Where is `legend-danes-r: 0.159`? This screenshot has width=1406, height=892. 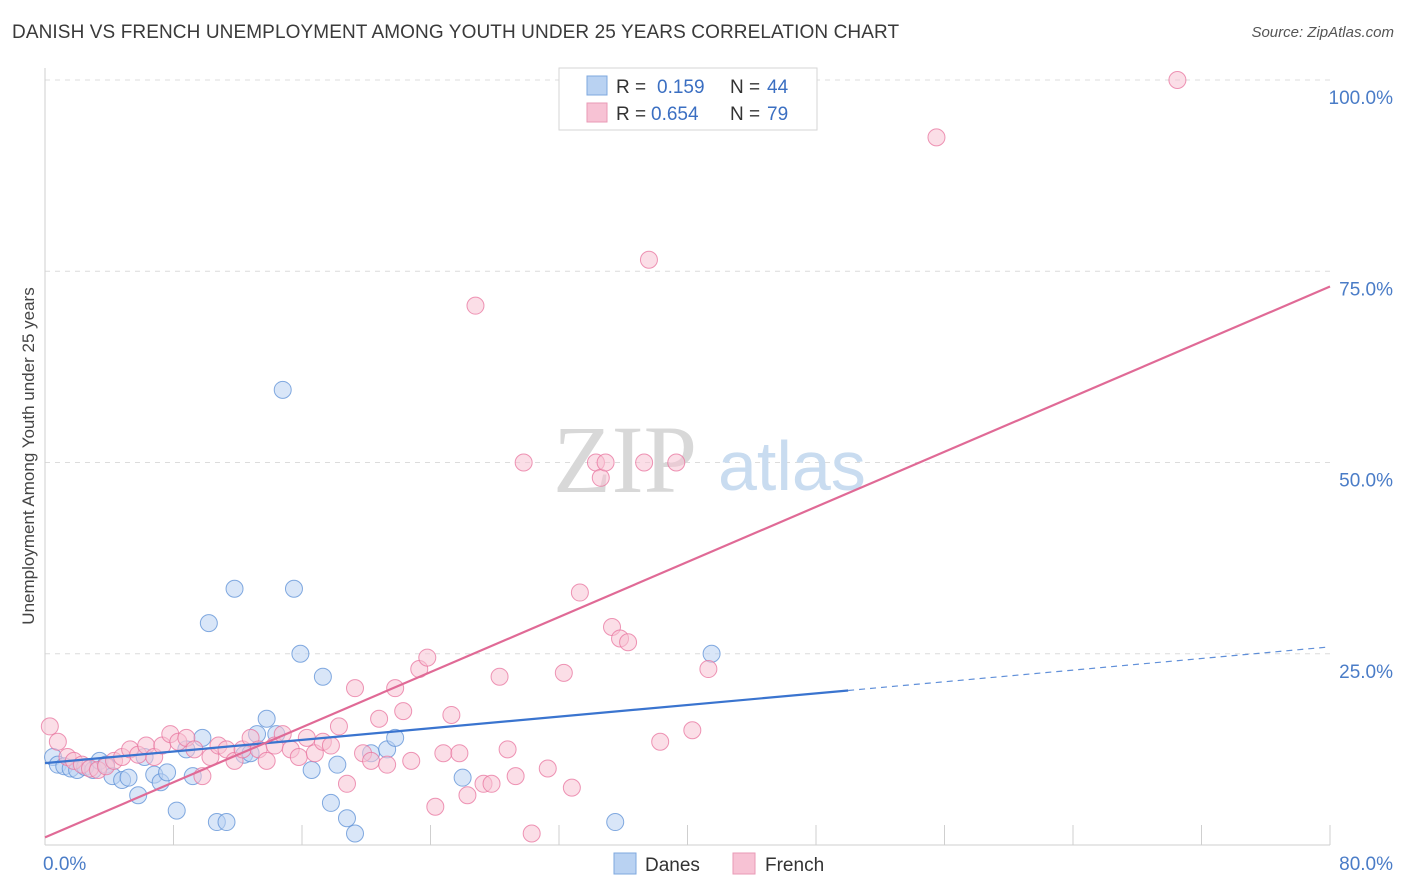 legend-danes-r: 0.159 is located at coordinates (681, 87).